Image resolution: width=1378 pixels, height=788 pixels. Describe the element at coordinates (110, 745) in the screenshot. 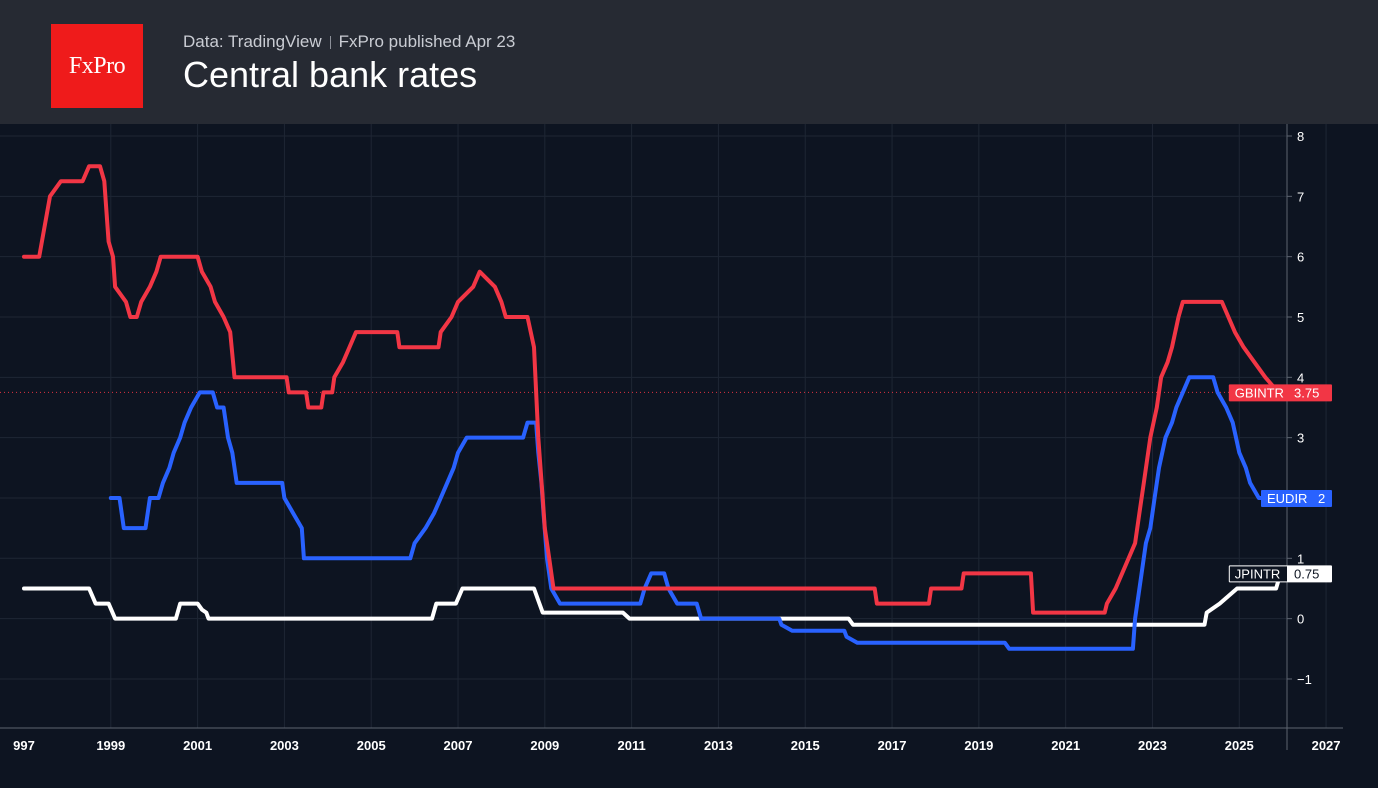

I see `x-tick-label: 1999` at that location.